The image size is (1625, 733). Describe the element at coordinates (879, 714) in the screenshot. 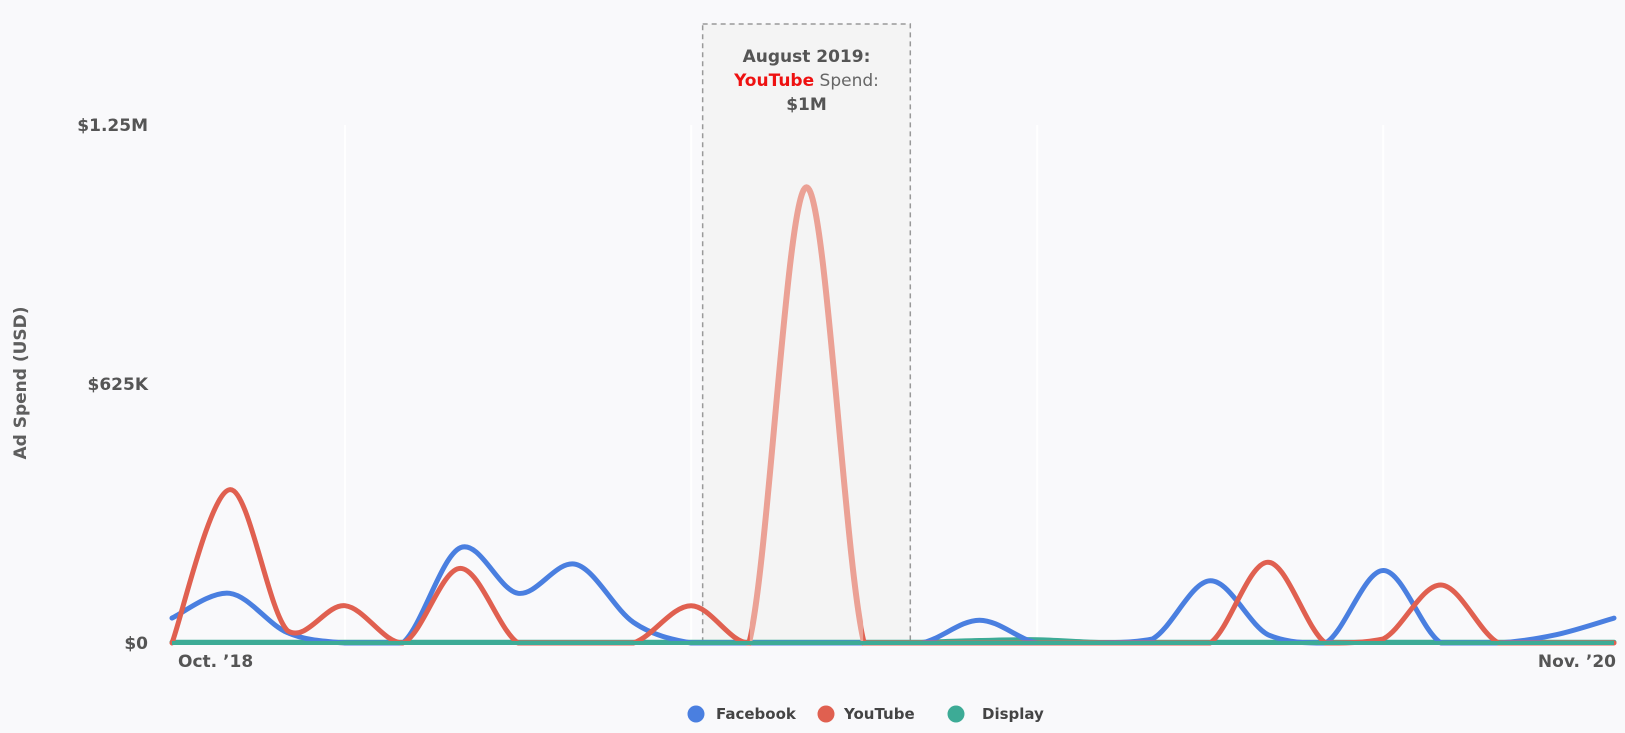

I see `legend-label-youtube: YouTube` at that location.